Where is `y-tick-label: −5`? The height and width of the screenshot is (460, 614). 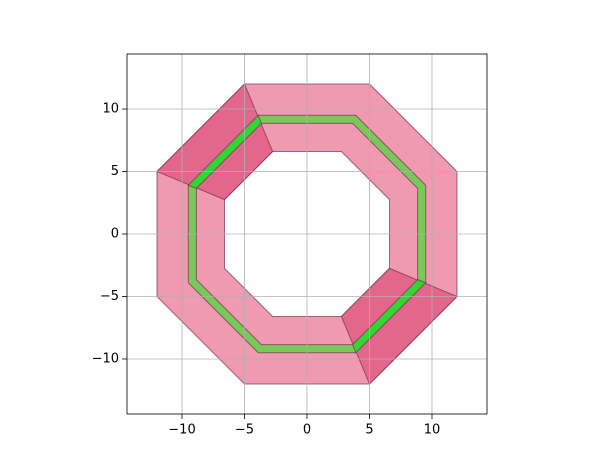
y-tick-label: −5 is located at coordinates (109, 296).